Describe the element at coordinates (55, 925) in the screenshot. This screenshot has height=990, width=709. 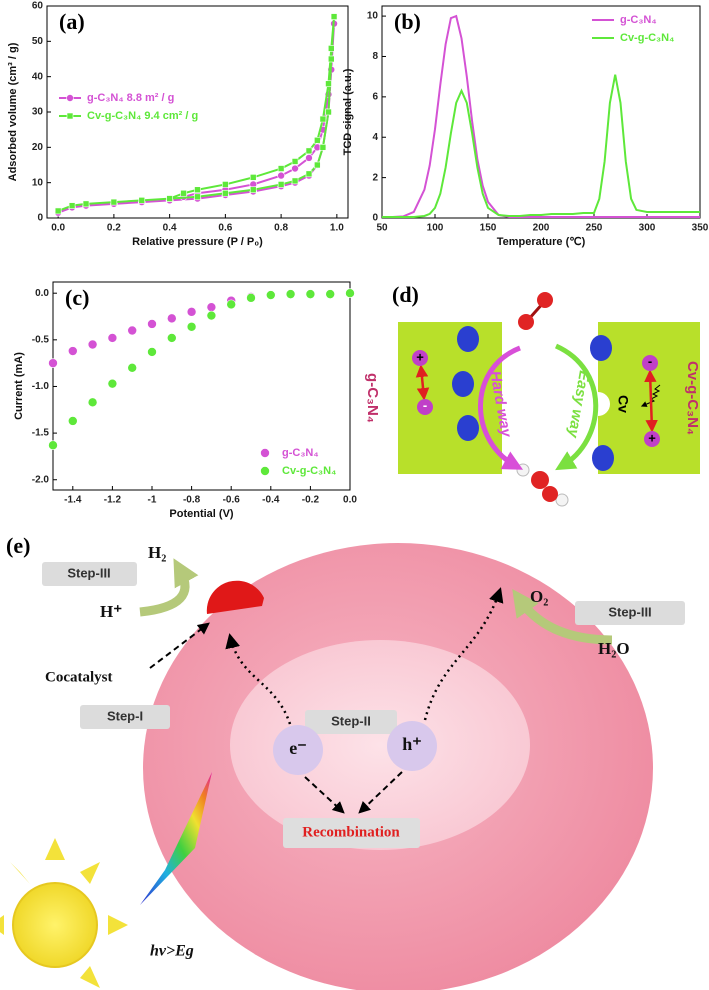
I see `sun-disc` at that location.